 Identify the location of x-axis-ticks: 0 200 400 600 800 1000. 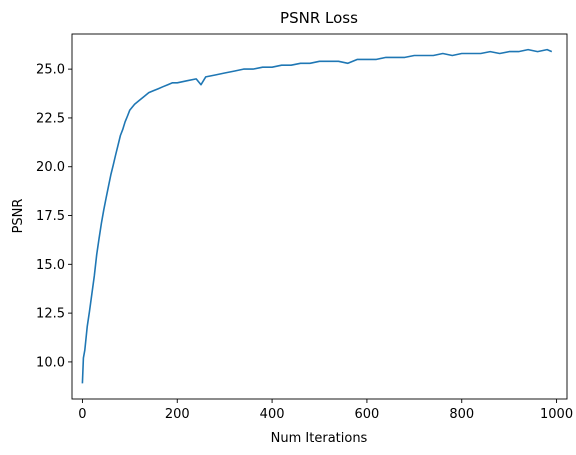
(325, 410).